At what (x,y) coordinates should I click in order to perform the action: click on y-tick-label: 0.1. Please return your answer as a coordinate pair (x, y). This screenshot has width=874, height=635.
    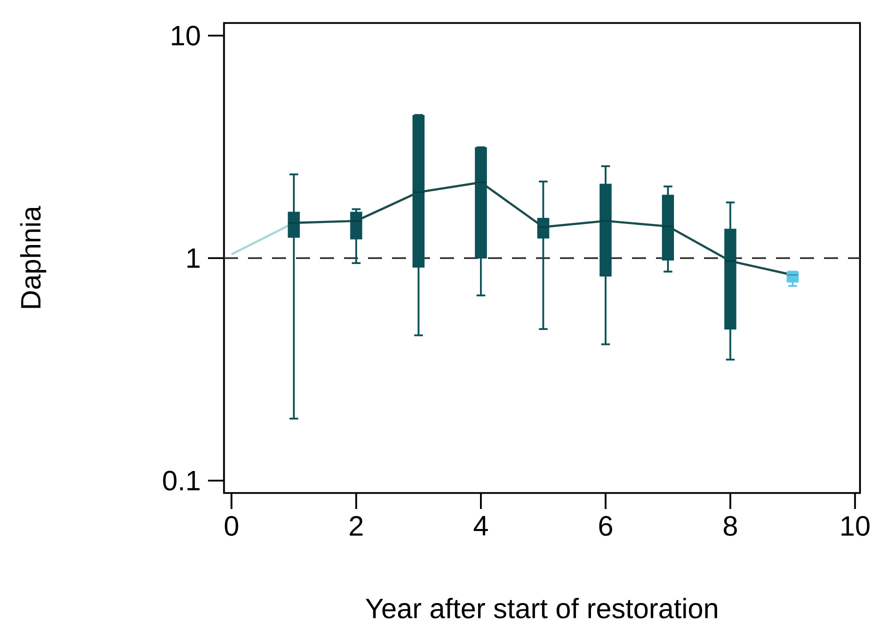
    Looking at the image, I should click on (181, 480).